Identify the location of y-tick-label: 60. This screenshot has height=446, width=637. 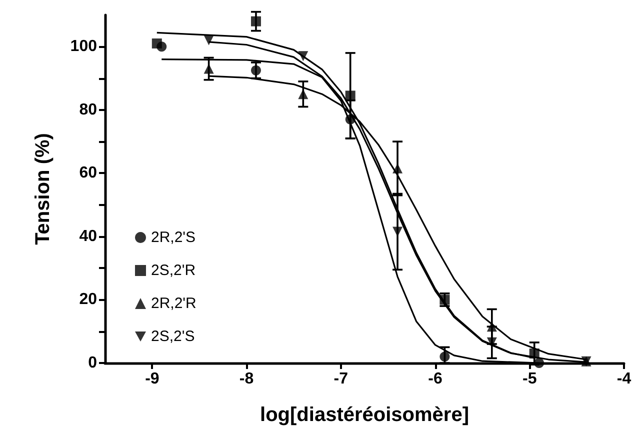
(88, 173).